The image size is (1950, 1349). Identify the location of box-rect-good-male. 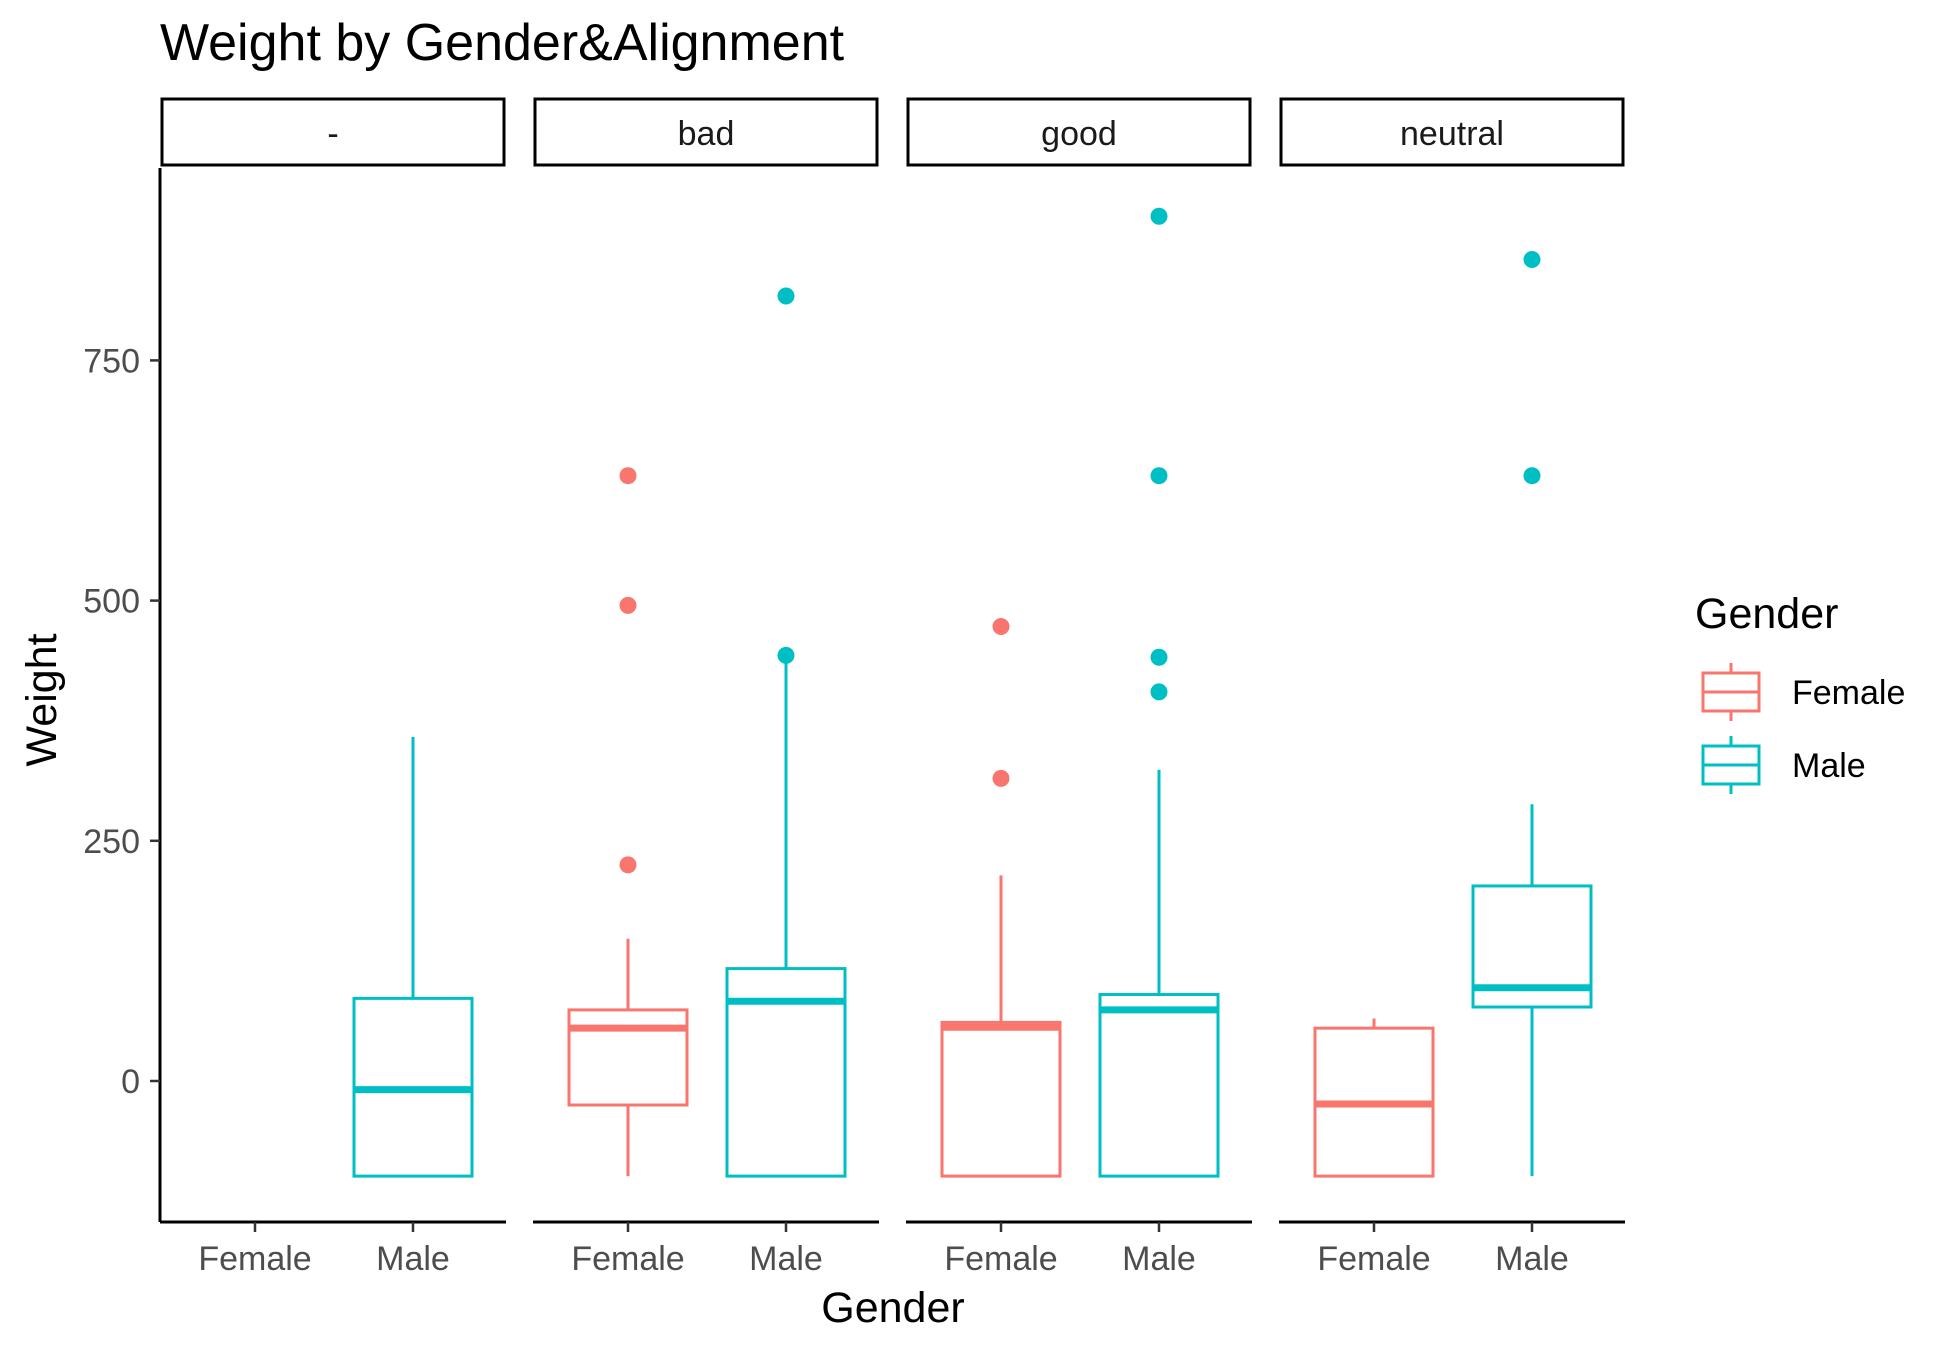
(1159, 1085).